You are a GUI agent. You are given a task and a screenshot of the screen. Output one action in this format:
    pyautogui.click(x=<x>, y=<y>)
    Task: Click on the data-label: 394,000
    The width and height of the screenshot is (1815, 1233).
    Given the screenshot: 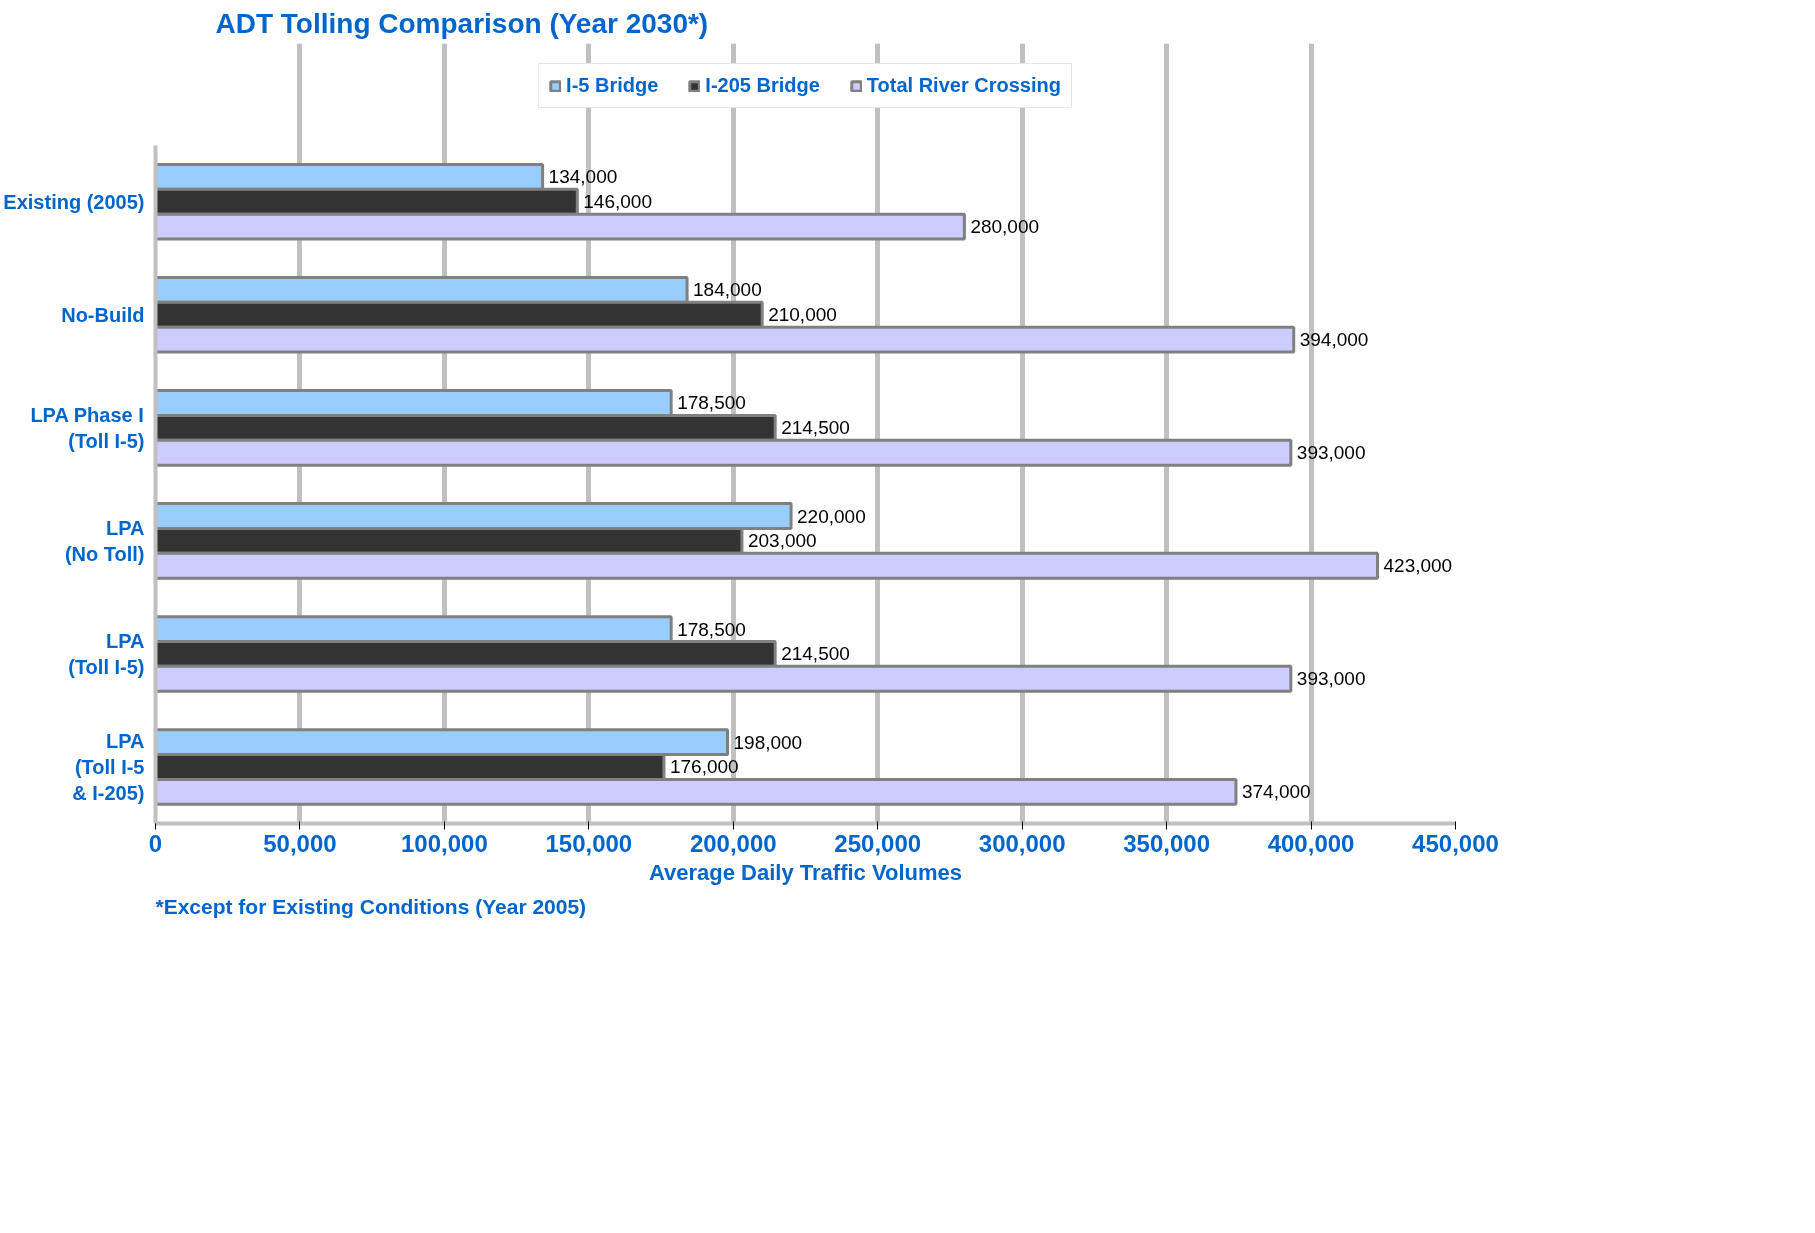 What is the action you would take?
    pyautogui.click(x=1334, y=340)
    